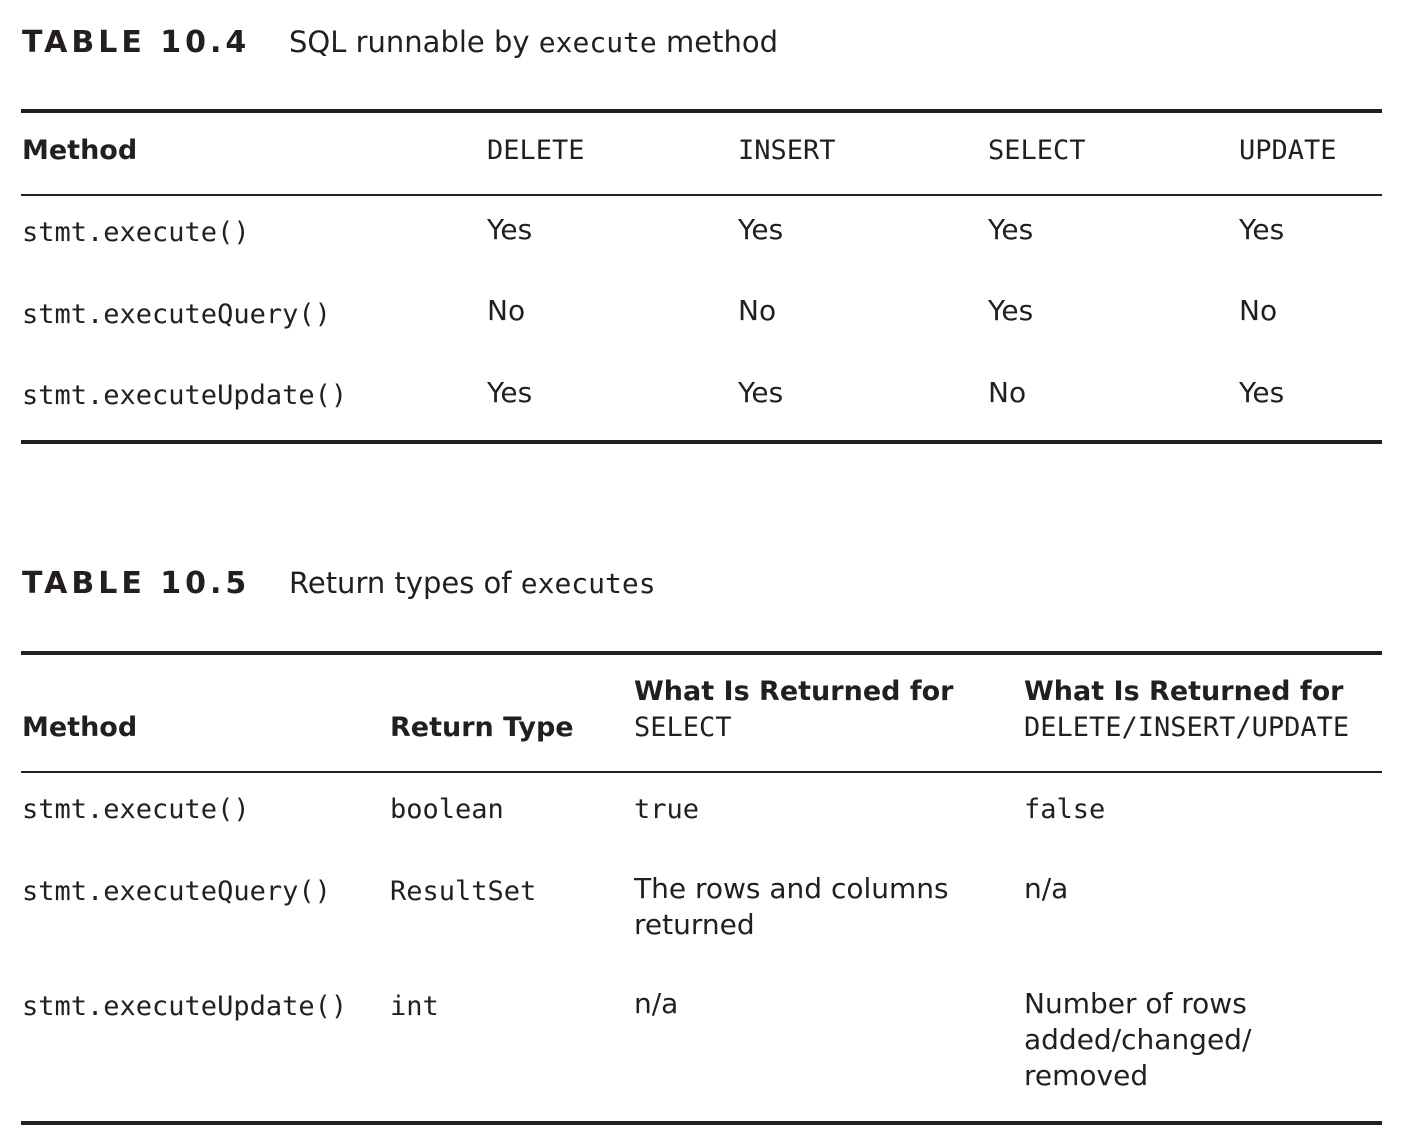 This screenshot has height=1136, width=1402. I want to click on table-10-4-row-3-insert: Yes, so click(761, 392).